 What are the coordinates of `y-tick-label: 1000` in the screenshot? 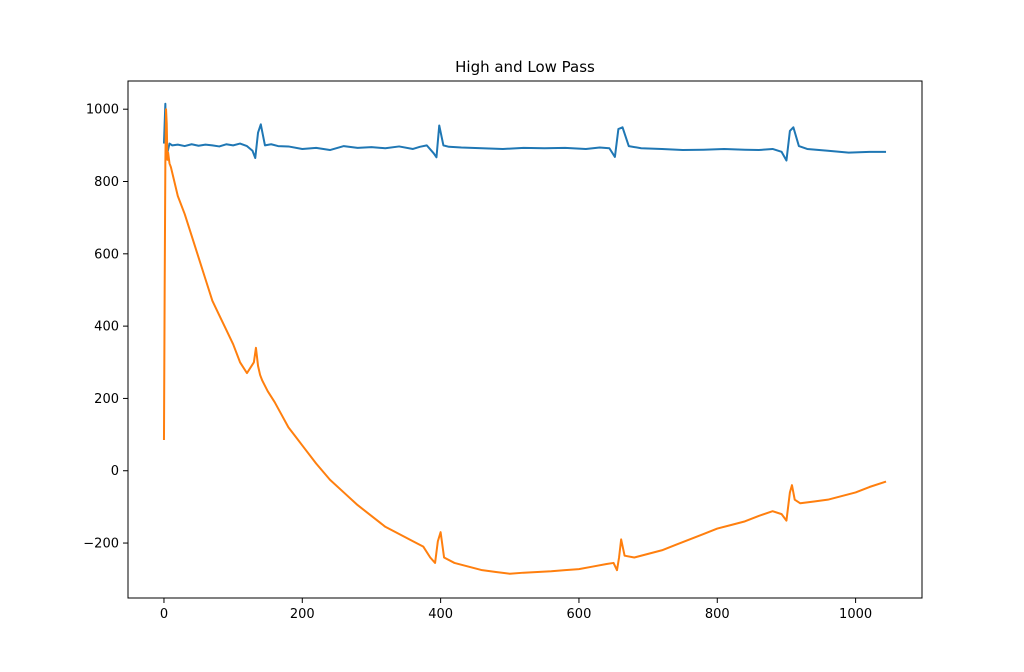 It's located at (102, 110).